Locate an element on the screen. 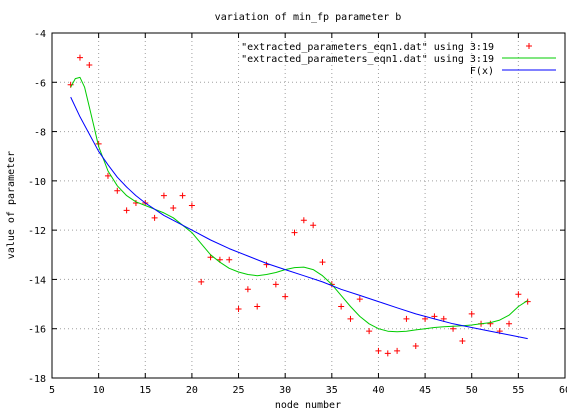  x-tick-label: 35 is located at coordinates (332, 390).